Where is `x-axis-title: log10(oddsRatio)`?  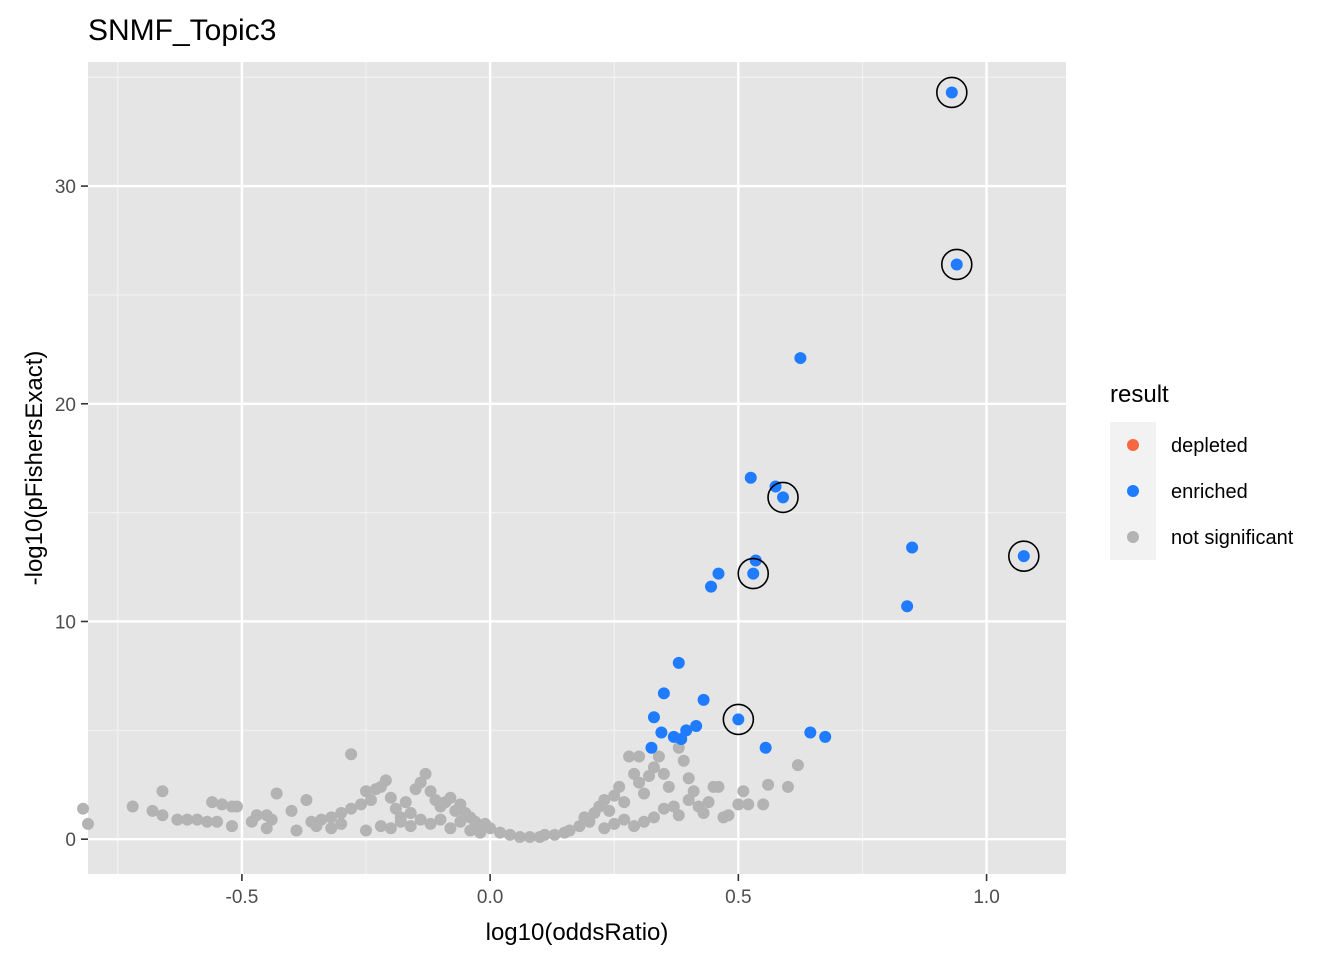 x-axis-title: log10(oddsRatio) is located at coordinates (577, 932).